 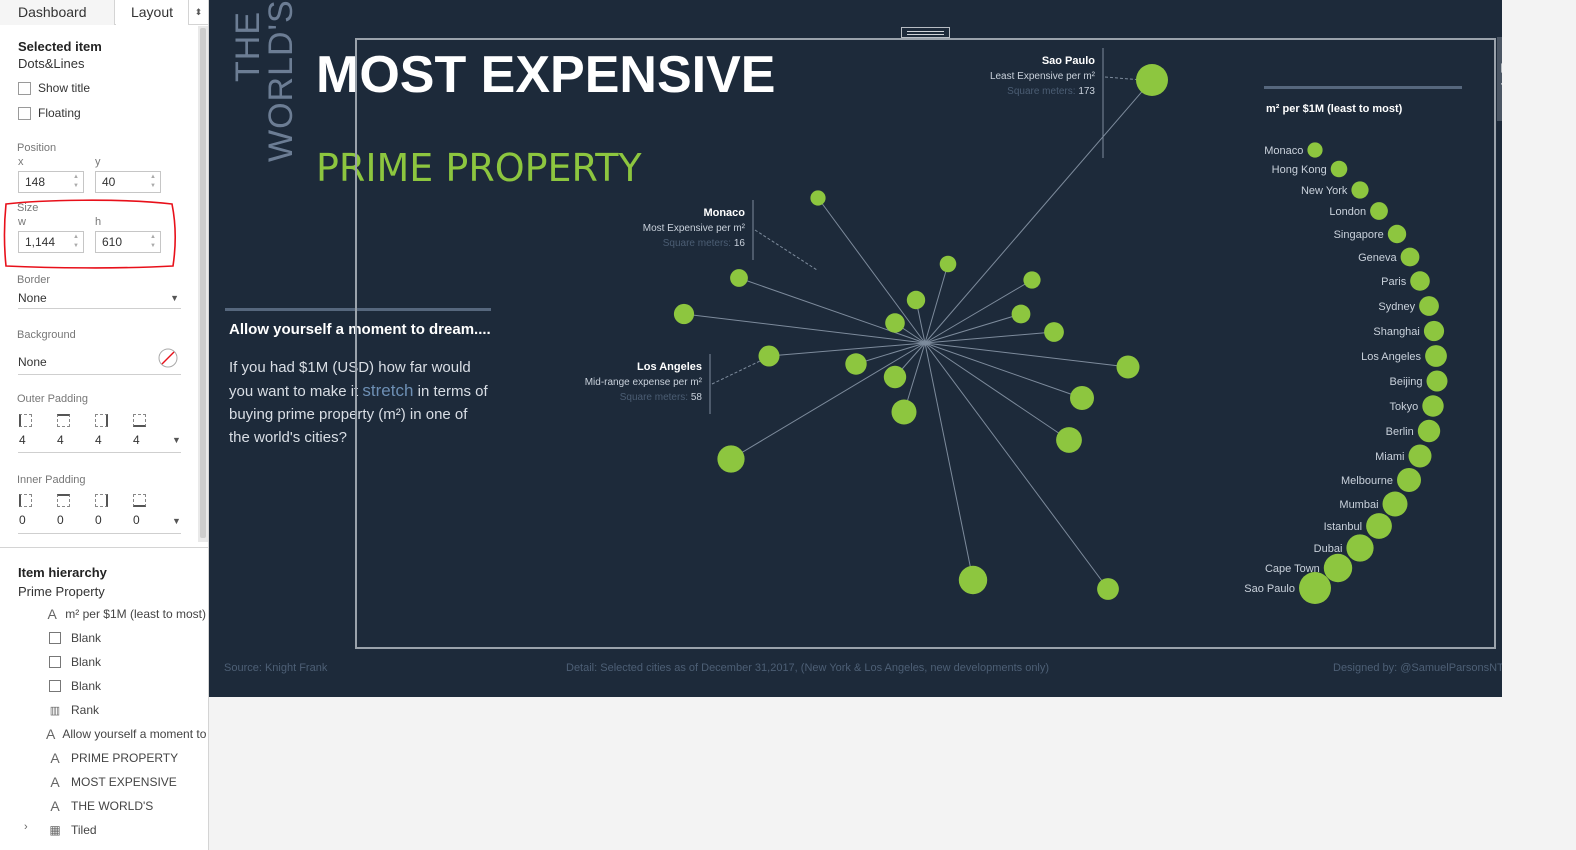 I want to click on item-toolbar: ✕ ▼, so click(x=1499, y=79).